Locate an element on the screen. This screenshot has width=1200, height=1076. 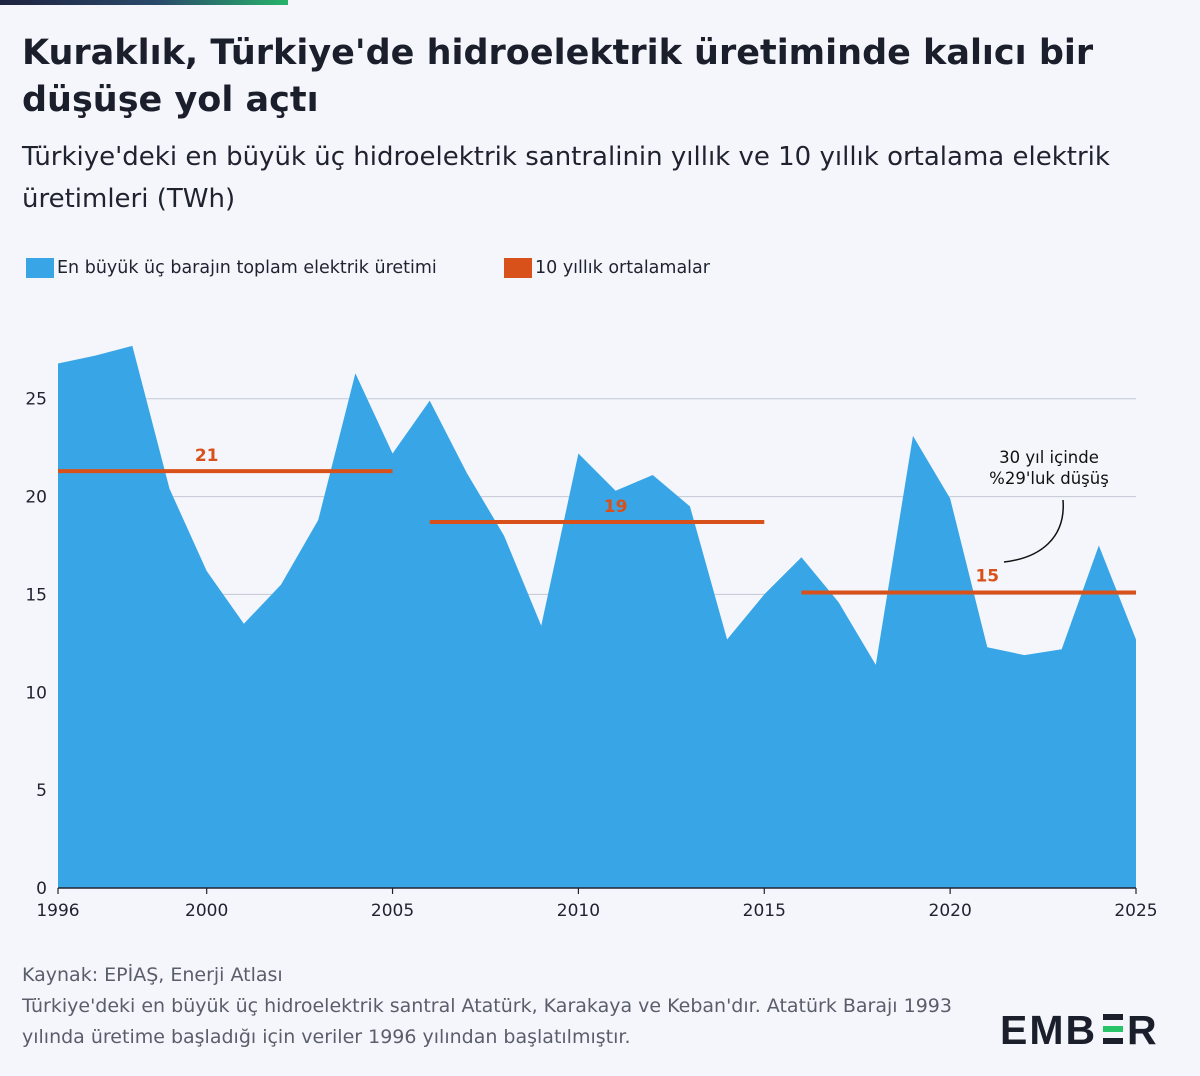
x-tick-label-2005: 2005 is located at coordinates (392, 911).